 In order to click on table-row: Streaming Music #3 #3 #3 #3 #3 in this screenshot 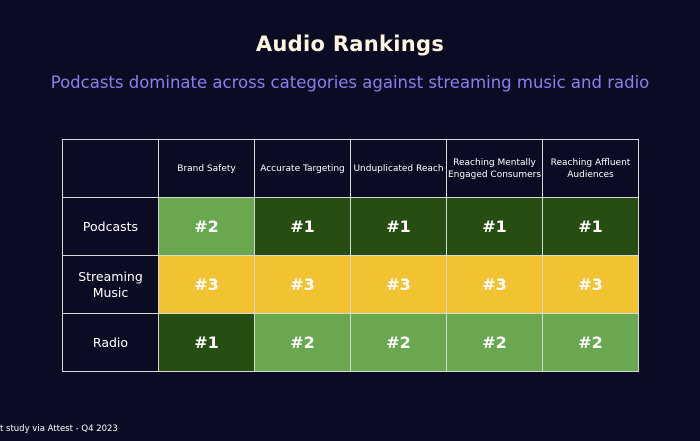, I will do `click(350, 284)`.